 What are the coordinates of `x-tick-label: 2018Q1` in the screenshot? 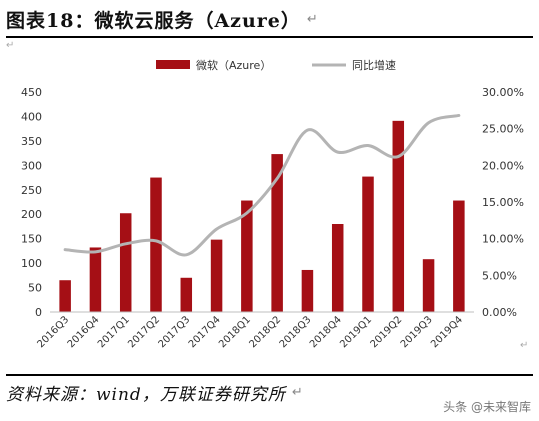 It's located at (235, 332).